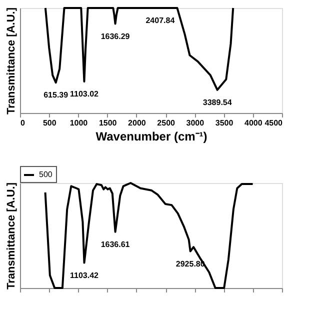 The width and height of the screenshot is (320, 320). What do you see at coordinates (85, 275) in the screenshot?
I see `annotation: 1103.42` at bounding box center [85, 275].